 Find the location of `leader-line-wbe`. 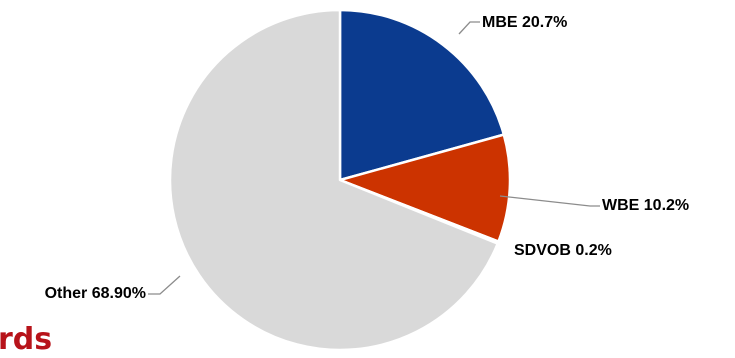

leader-line-wbe is located at coordinates (549, 201).